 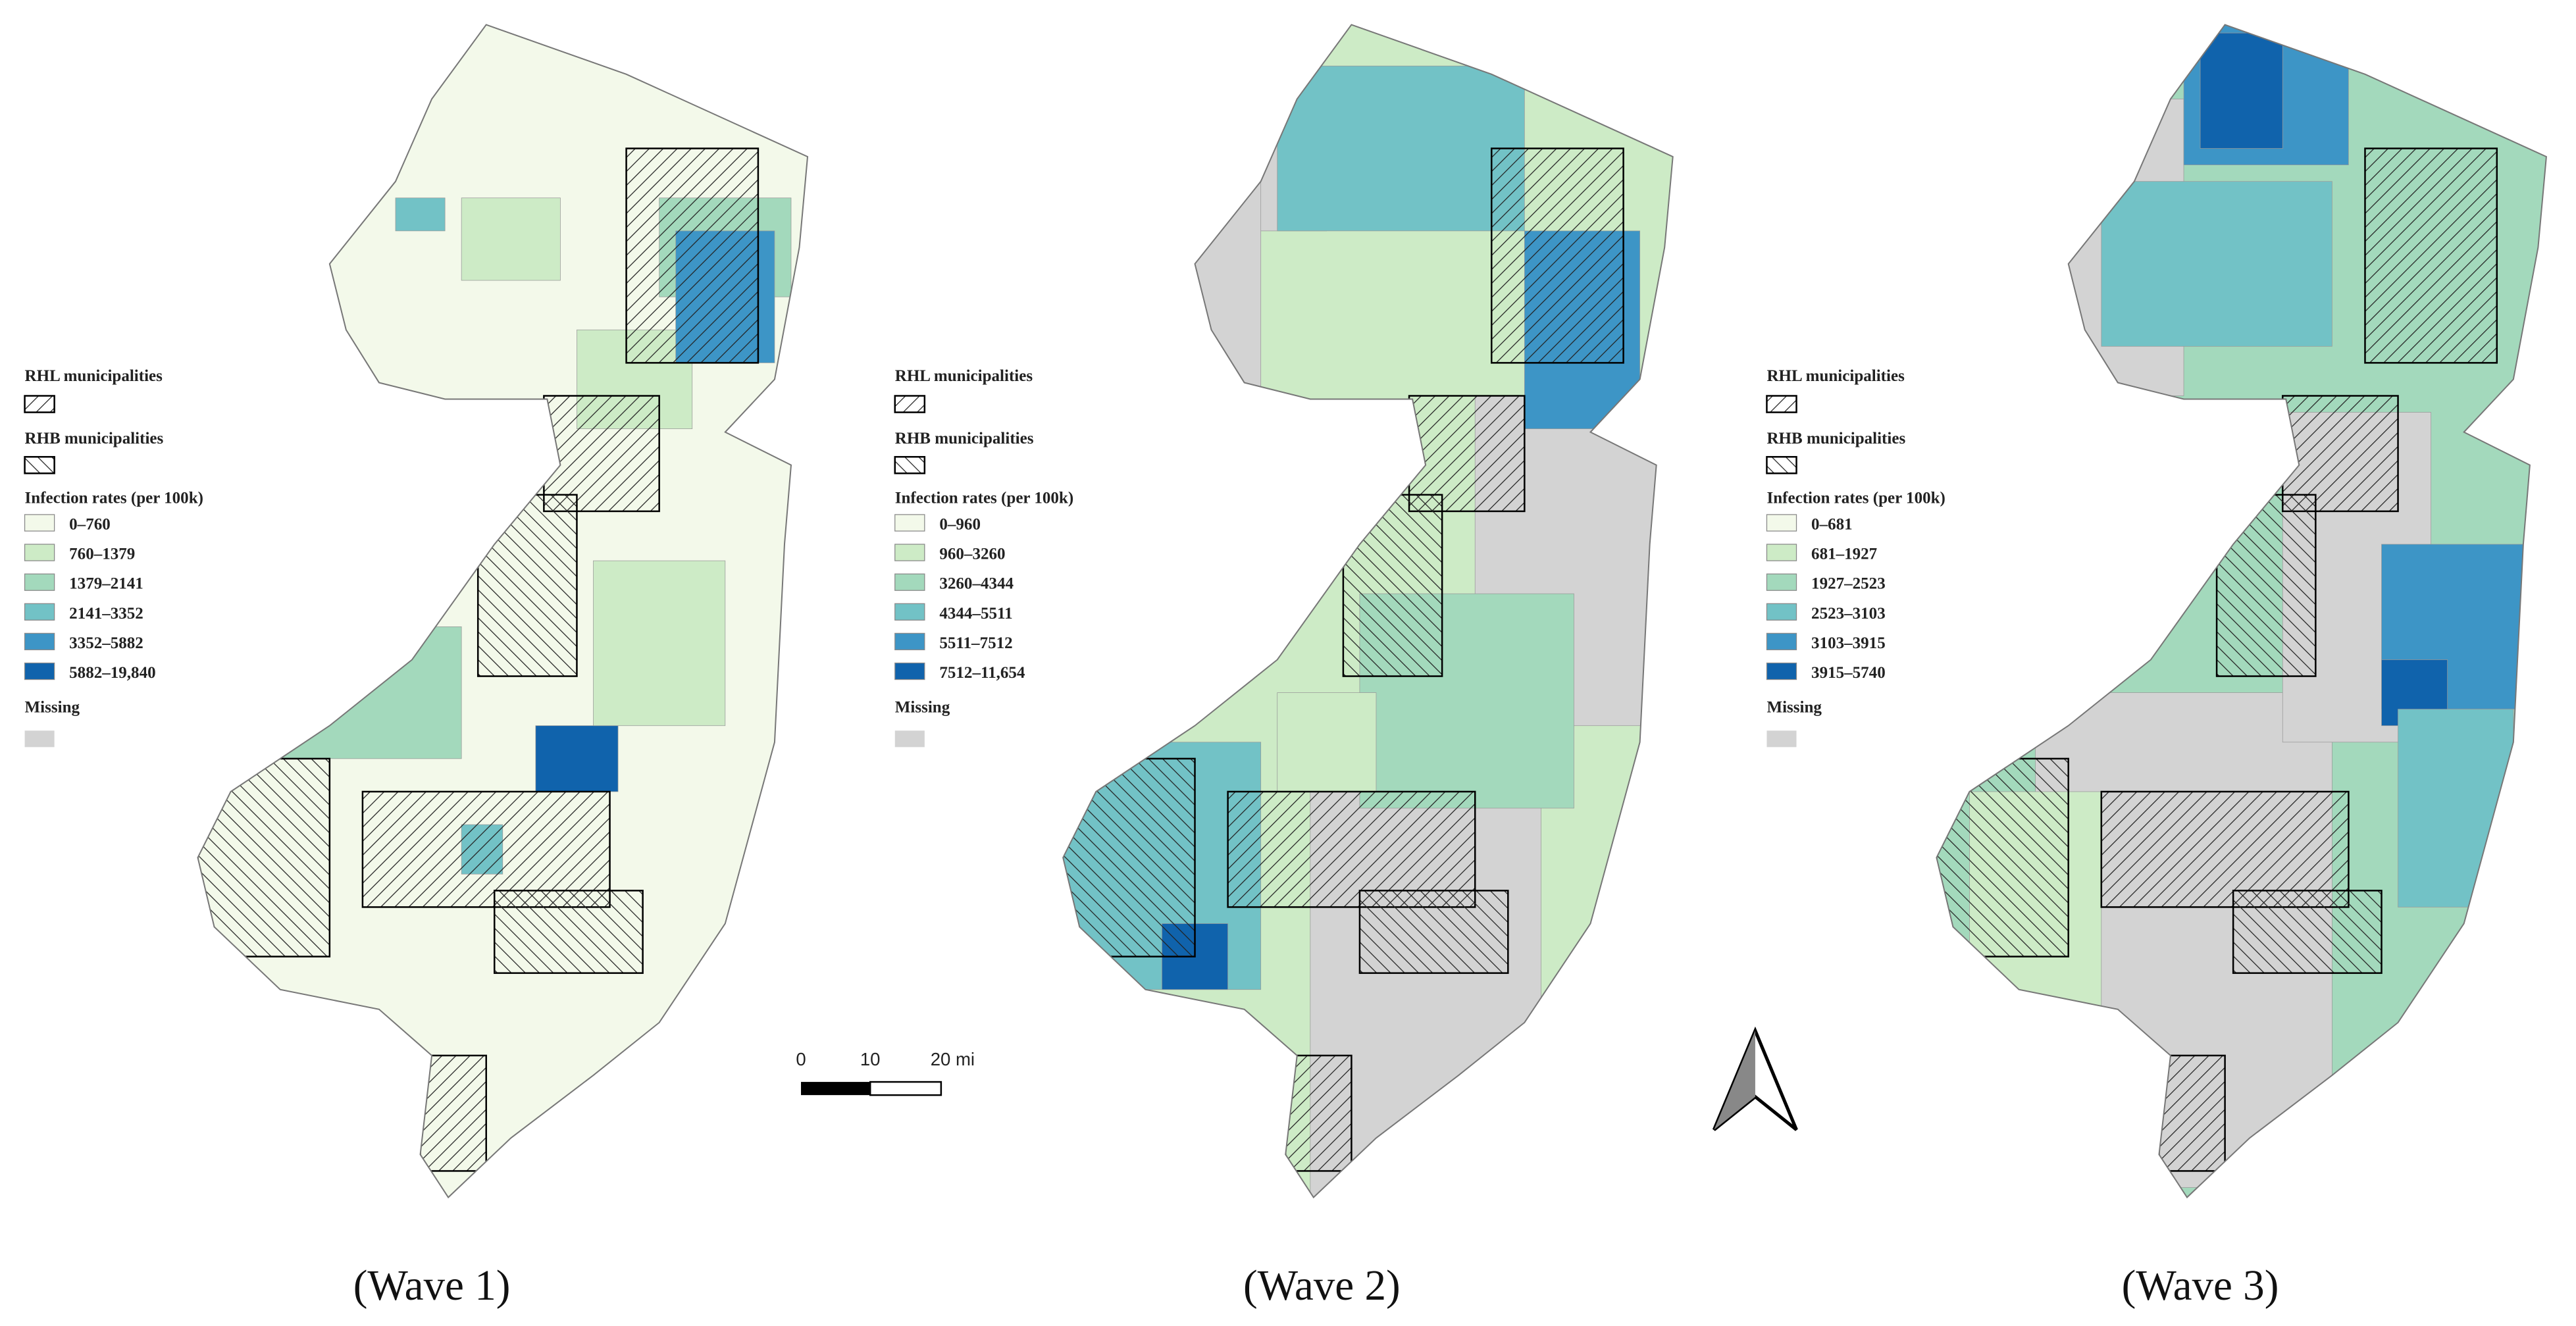 What do you see at coordinates (106, 584) in the screenshot?
I see `legend-class-label: 1379–2141` at bounding box center [106, 584].